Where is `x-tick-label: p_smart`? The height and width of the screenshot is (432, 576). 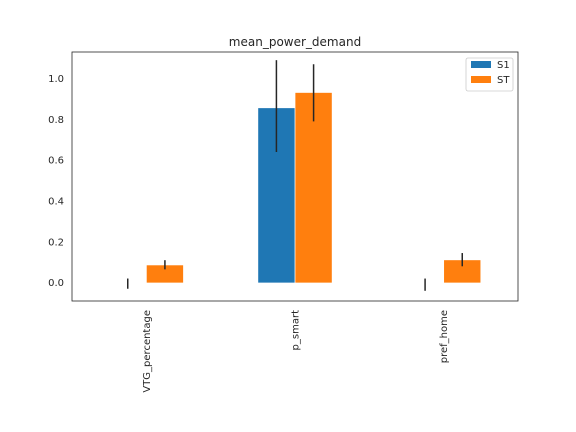
x-tick-label: p_smart is located at coordinates (296, 330).